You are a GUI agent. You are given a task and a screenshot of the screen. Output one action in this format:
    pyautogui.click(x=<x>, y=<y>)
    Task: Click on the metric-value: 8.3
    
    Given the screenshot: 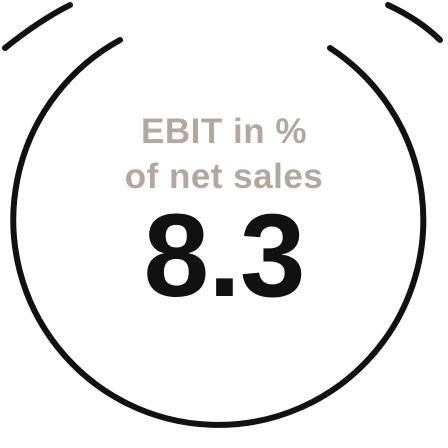 What is the action you would take?
    pyautogui.click(x=224, y=256)
    